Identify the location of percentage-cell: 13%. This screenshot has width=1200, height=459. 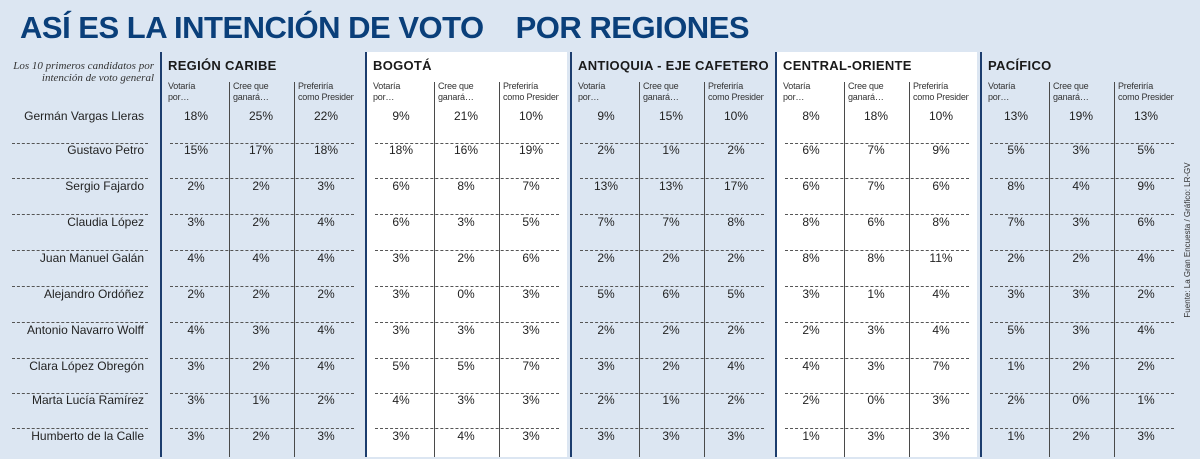
(1146, 116).